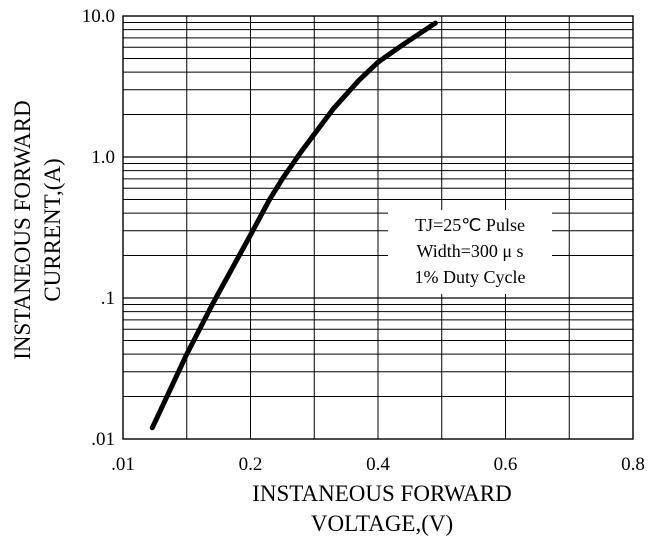 This screenshot has width=660, height=542. What do you see at coordinates (251, 464) in the screenshot?
I see `x-tick-label: 0.2` at bounding box center [251, 464].